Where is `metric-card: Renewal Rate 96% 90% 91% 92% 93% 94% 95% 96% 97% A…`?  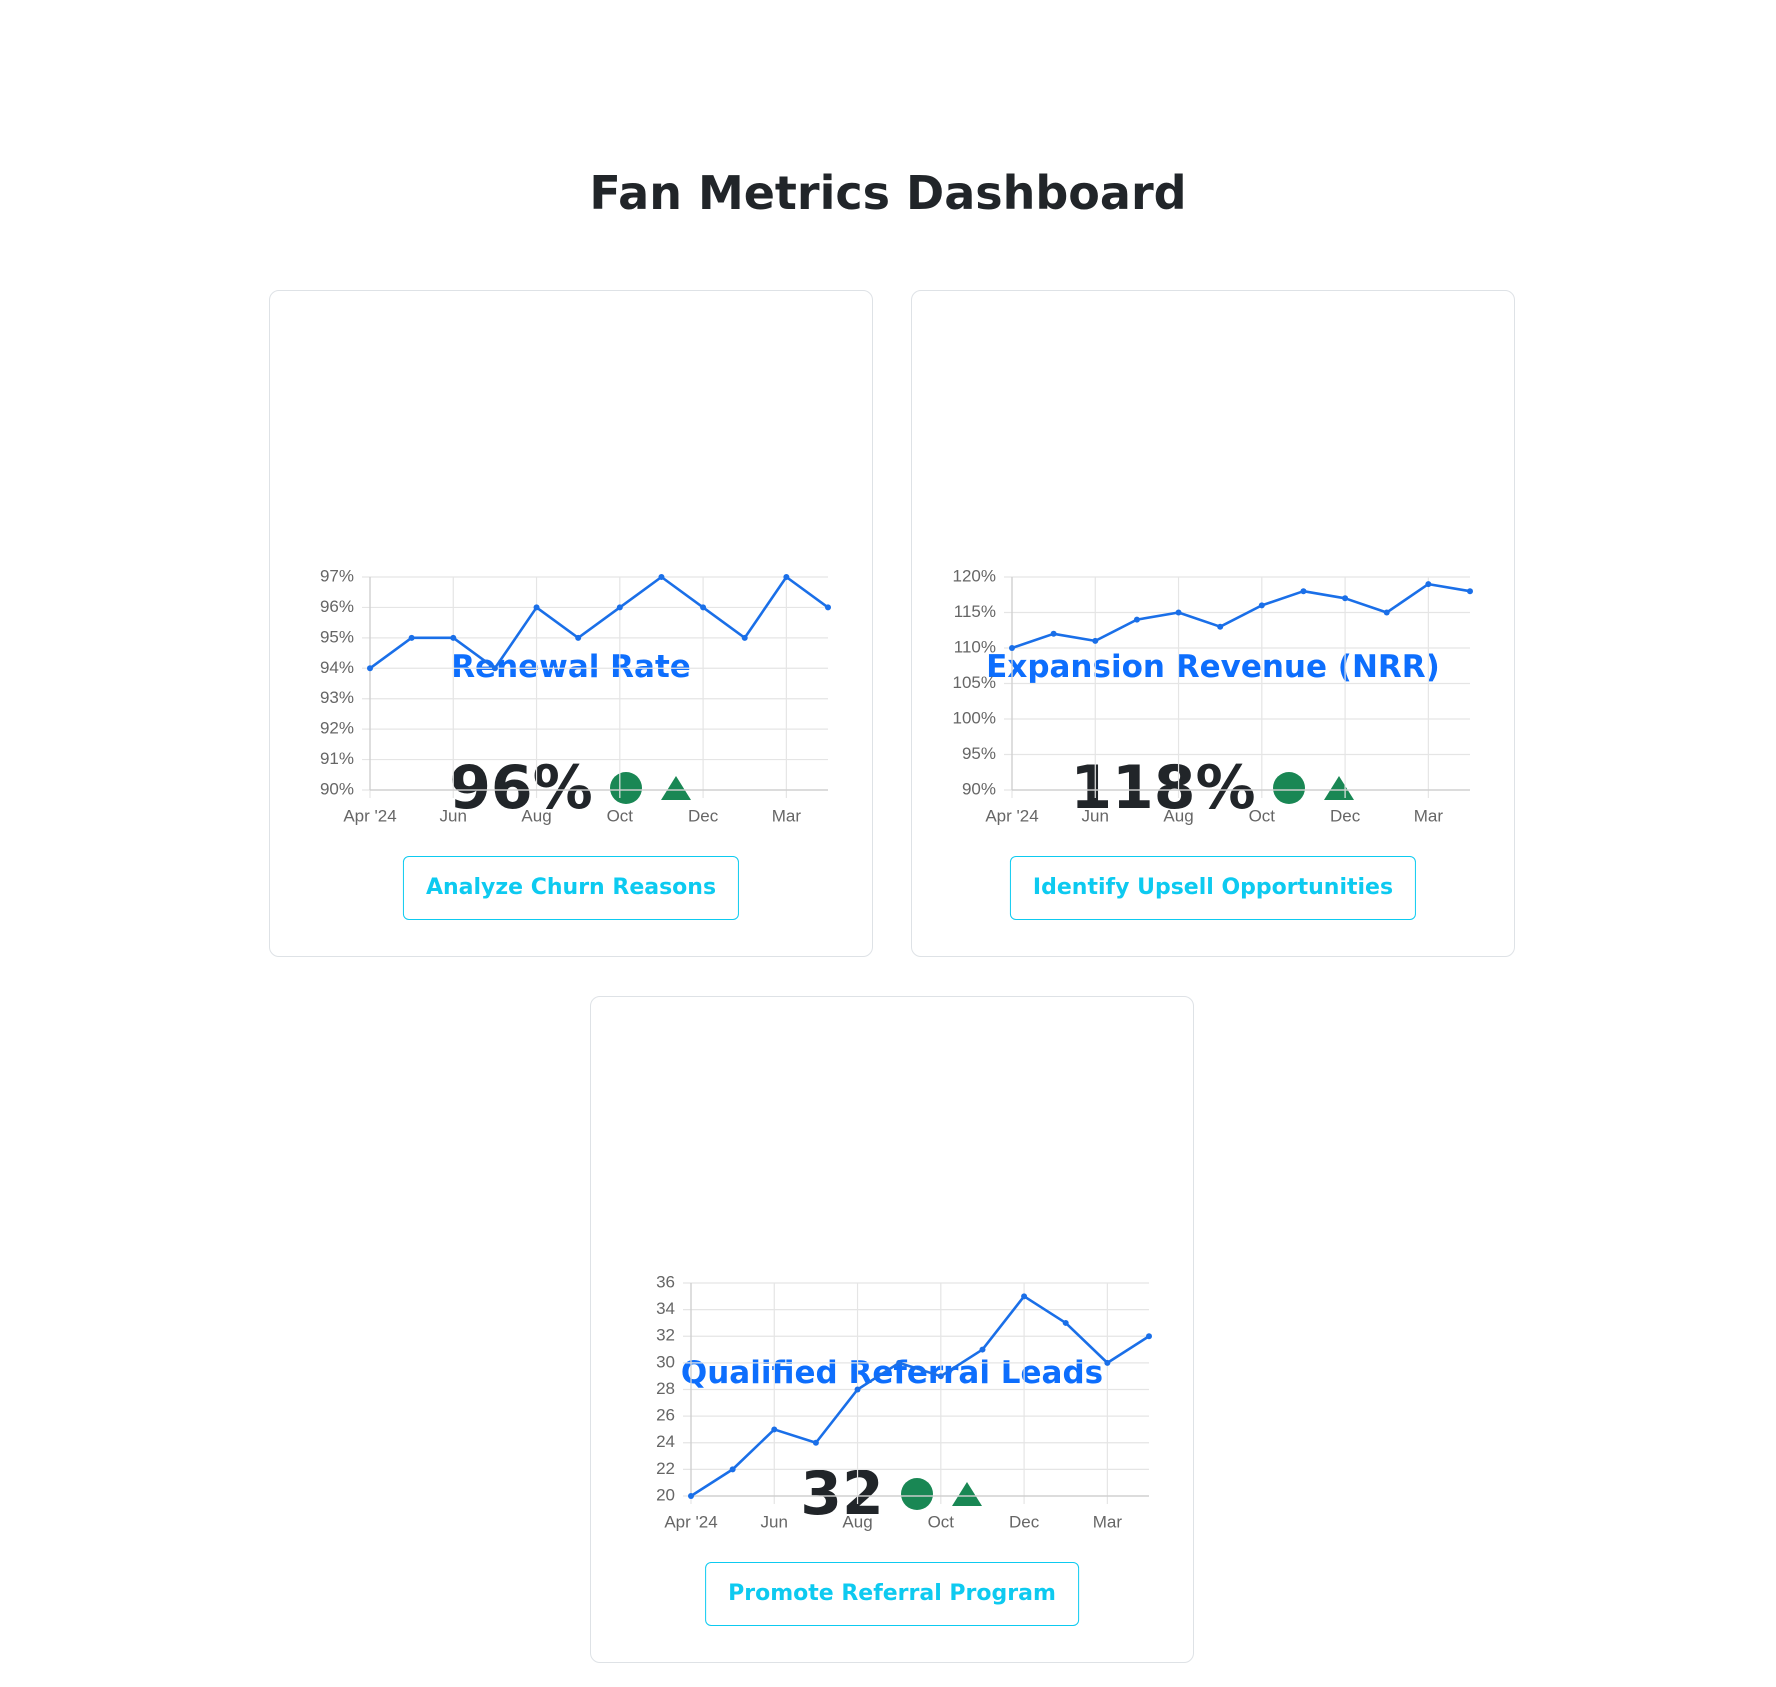 metric-card: Renewal Rate 96% 90% 91% 92% 93% 94% 95% 96% 97% A… is located at coordinates (571, 623).